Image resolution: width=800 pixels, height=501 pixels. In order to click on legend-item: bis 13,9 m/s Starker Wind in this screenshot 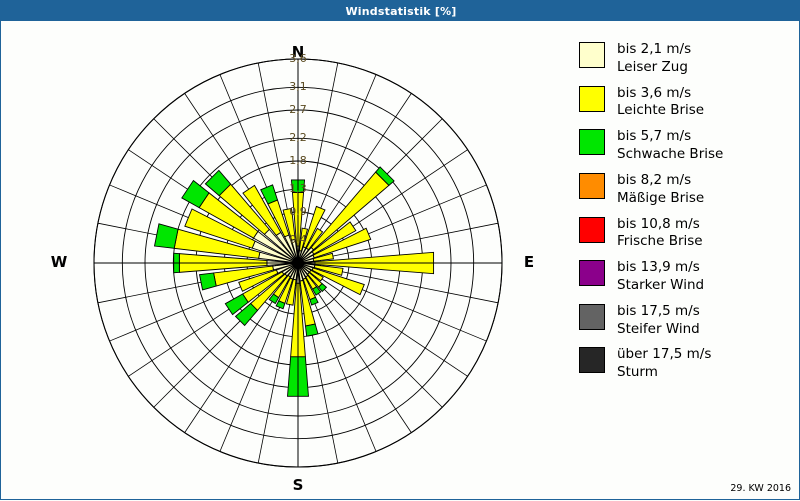, I will do `click(686, 277)`.